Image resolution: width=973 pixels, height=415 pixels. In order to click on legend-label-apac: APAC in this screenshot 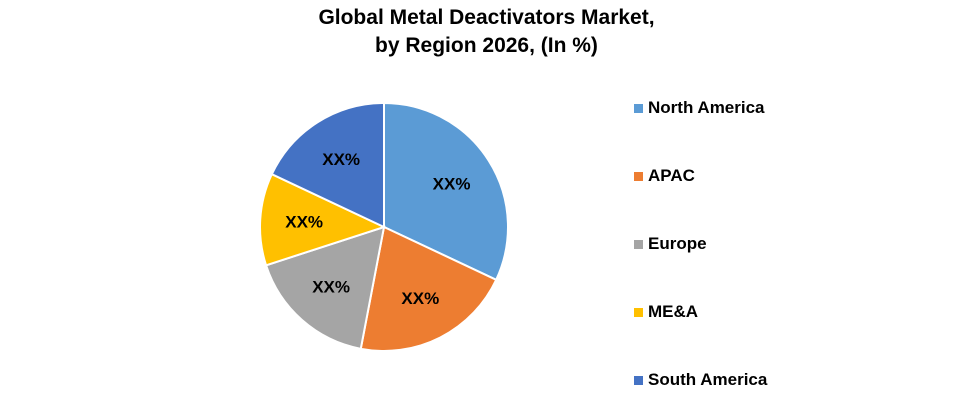, I will do `click(671, 175)`.